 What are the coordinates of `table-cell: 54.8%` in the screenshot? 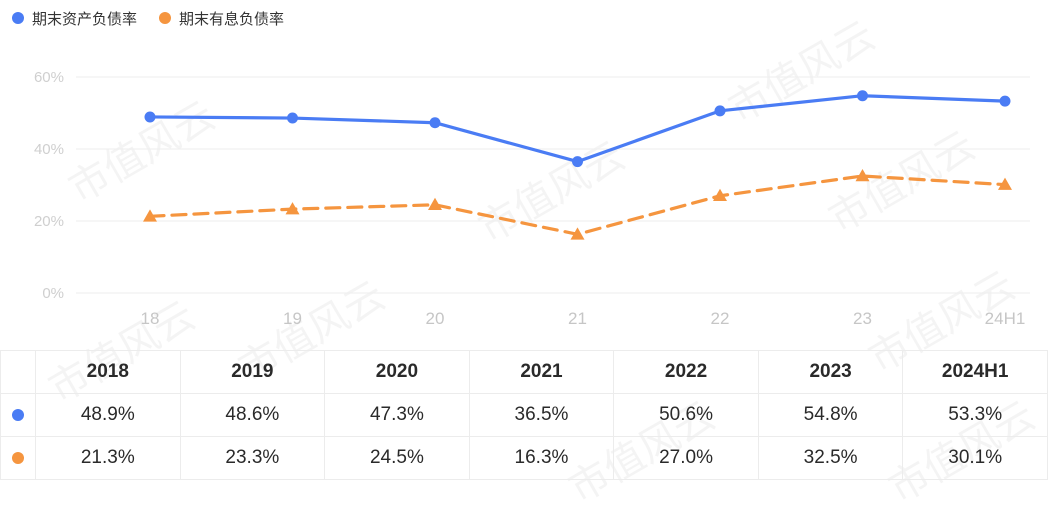 It's located at (830, 415).